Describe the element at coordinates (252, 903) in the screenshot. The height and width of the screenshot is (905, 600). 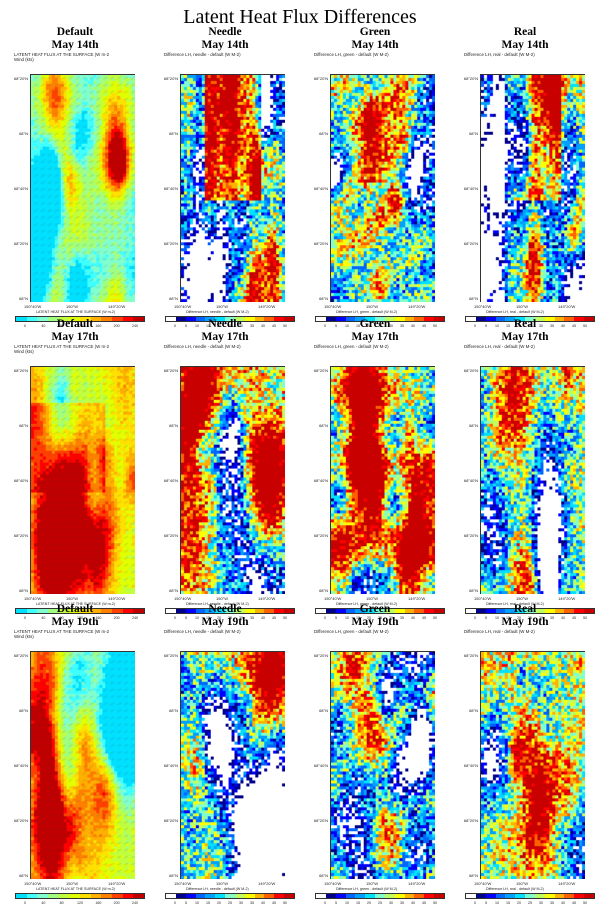
I see `colorbar-tick-label: 35` at that location.